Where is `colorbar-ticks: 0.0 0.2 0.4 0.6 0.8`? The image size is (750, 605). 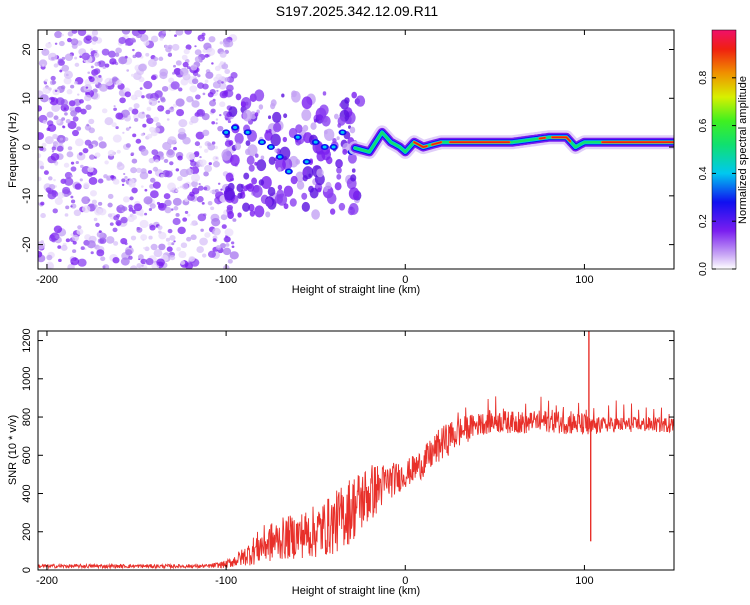
colorbar-ticks: 0.0 0.2 0.4 0.6 0.8 is located at coordinates (717, 173).